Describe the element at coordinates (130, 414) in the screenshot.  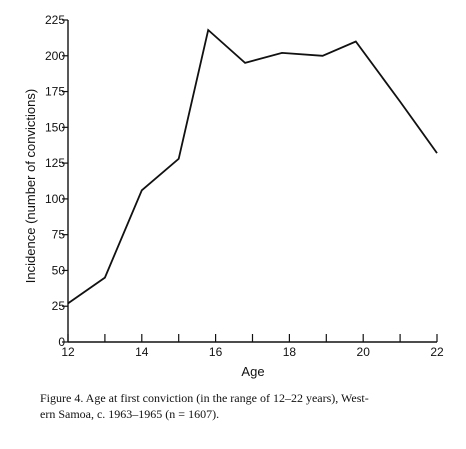
I see `caption-line-2: ern Samoa, c. 1963–1965 (n = 1607).` at that location.